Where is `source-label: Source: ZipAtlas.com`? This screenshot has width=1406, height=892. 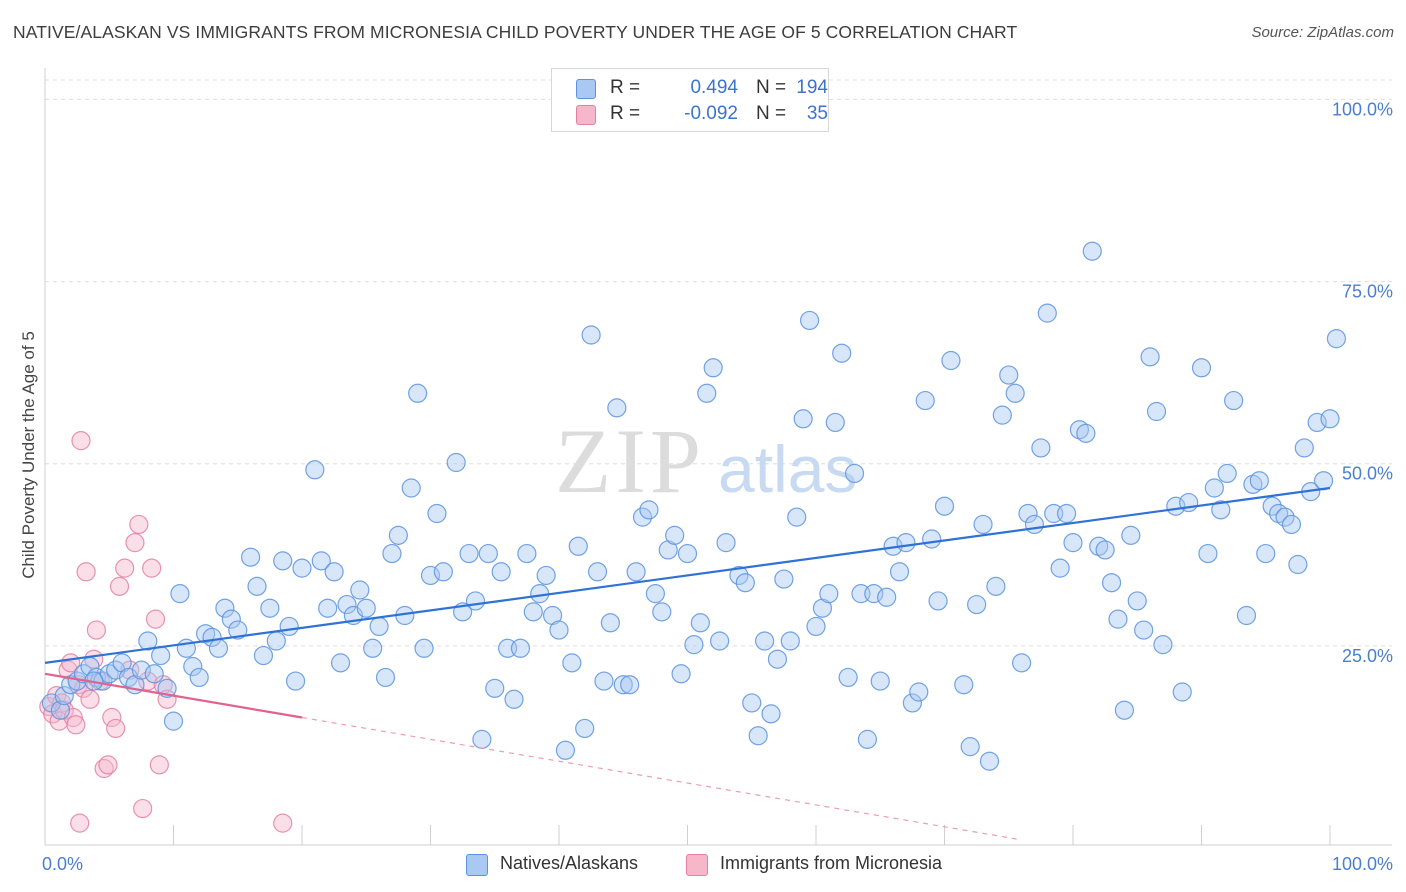
source-label: Source: ZipAtlas.com is located at coordinates (1322, 32).